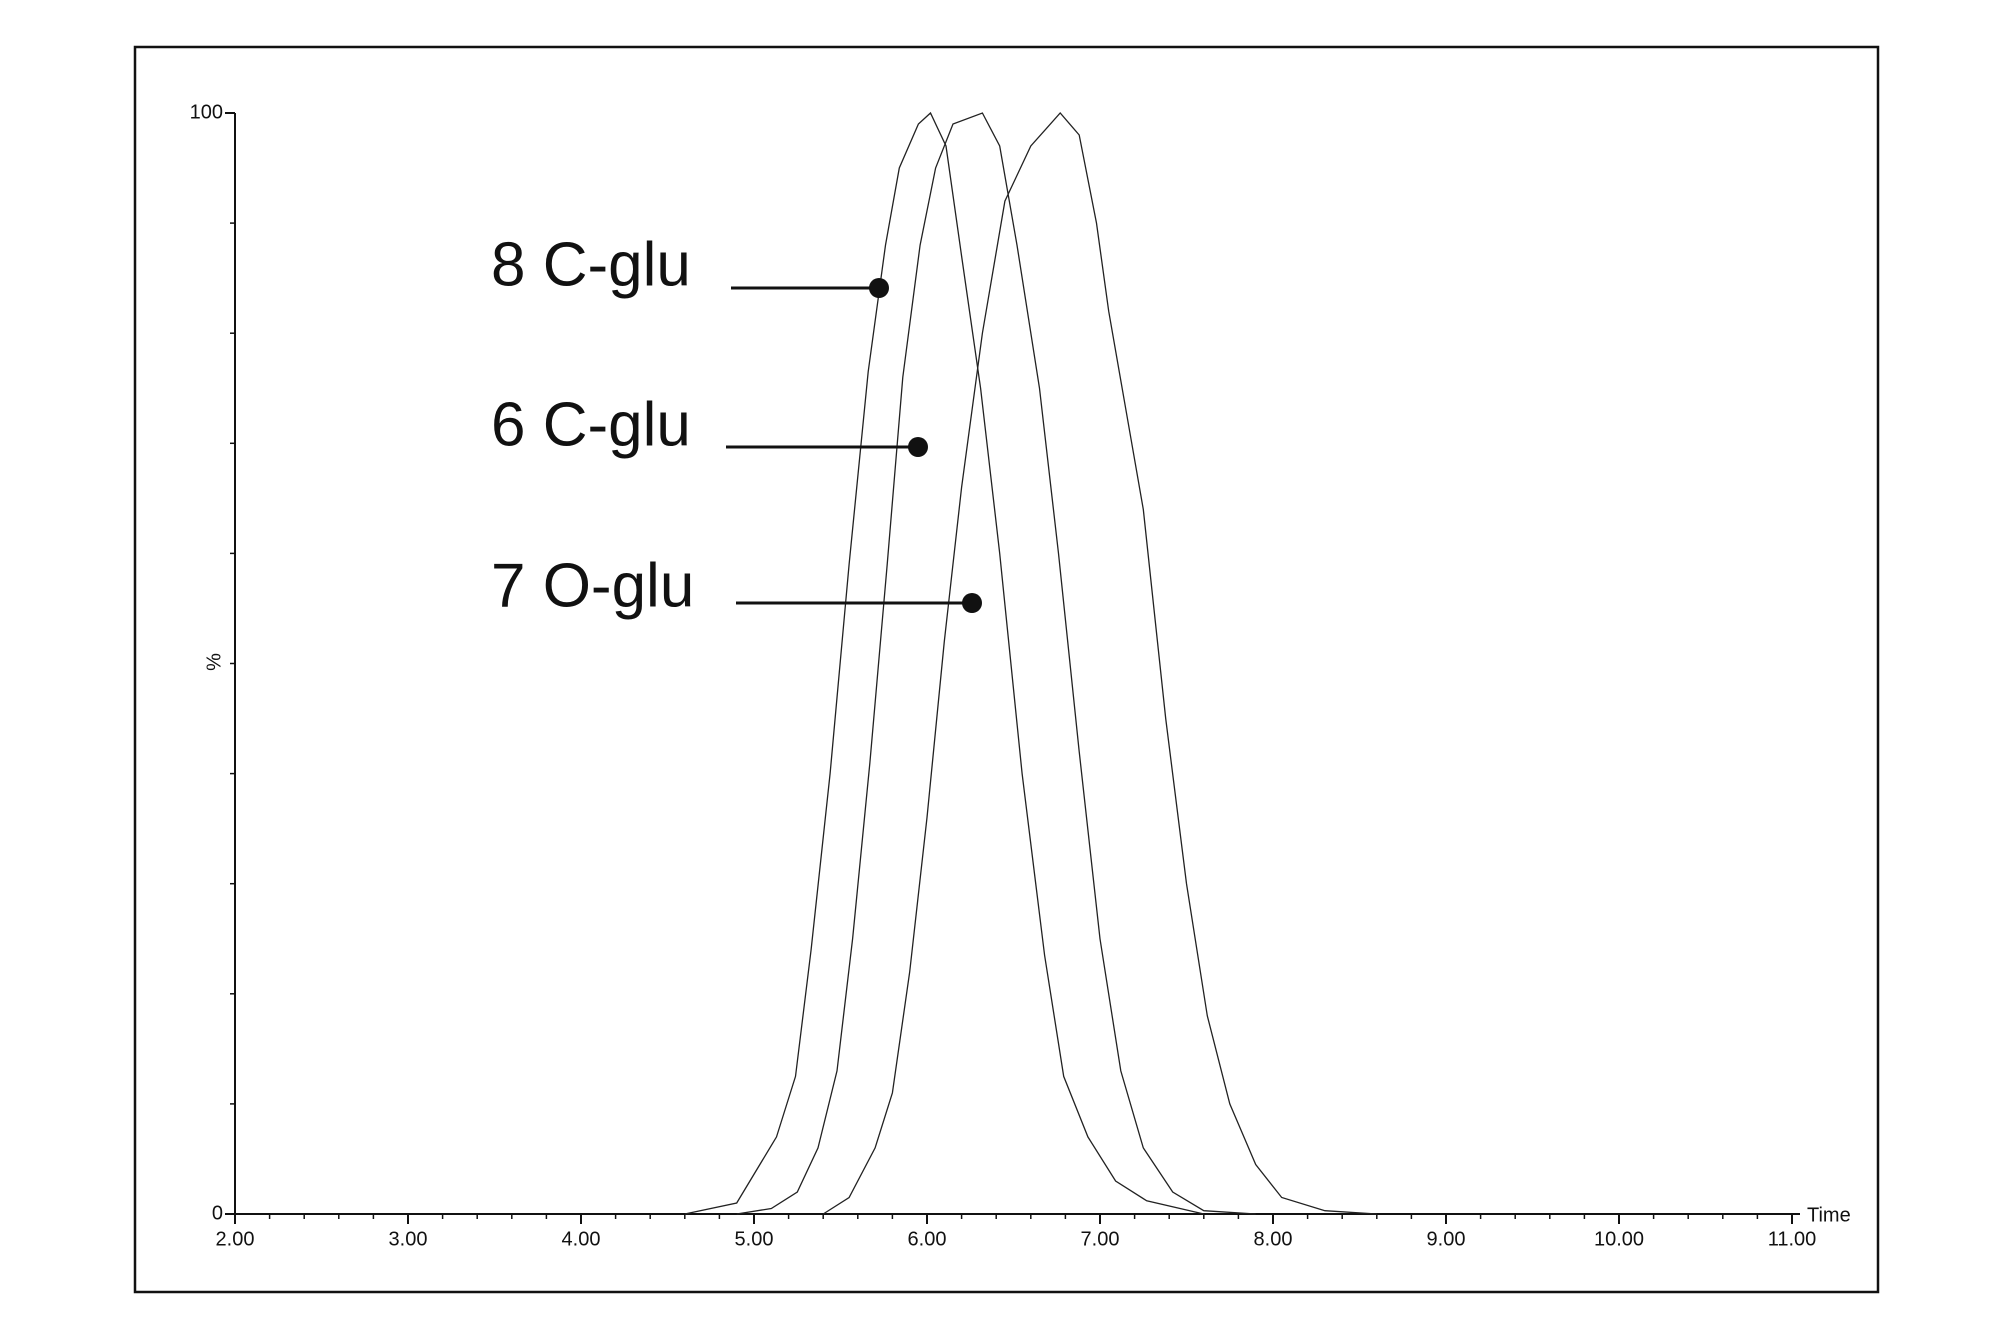 This screenshot has width=2000, height=1333. Describe the element at coordinates (1619, 1239) in the screenshot. I see `x-tick-label: 10.00` at that location.